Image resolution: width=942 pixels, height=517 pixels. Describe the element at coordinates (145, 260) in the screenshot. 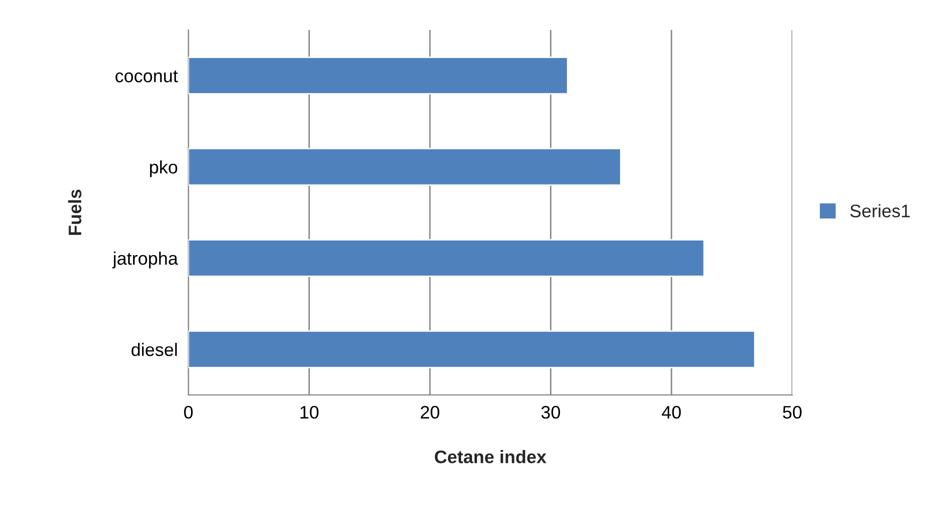

I see `y-tick-label: jatropha` at that location.